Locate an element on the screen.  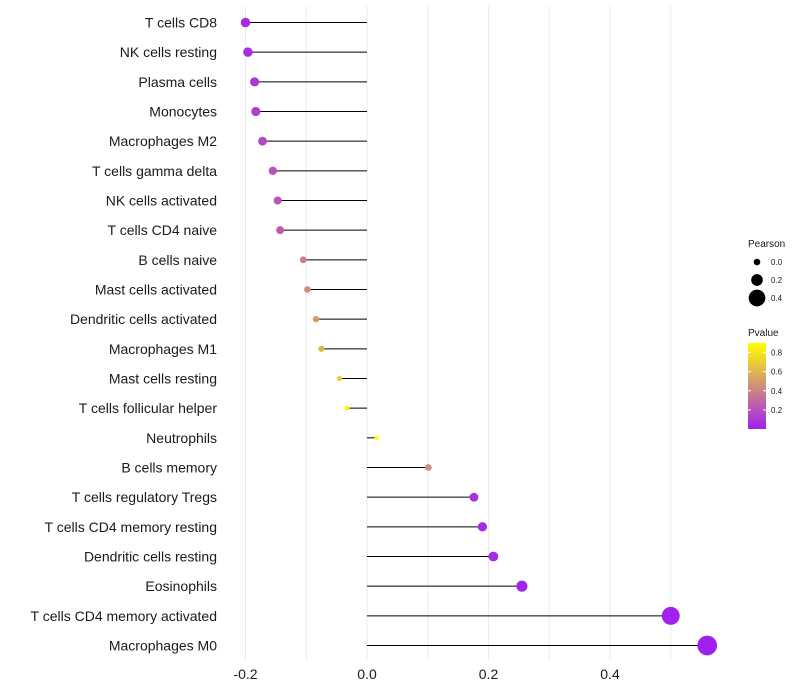
pvalue-color-legend: Pvalue 0.8 0.6 0.4 0.2 is located at coordinates (765, 378).